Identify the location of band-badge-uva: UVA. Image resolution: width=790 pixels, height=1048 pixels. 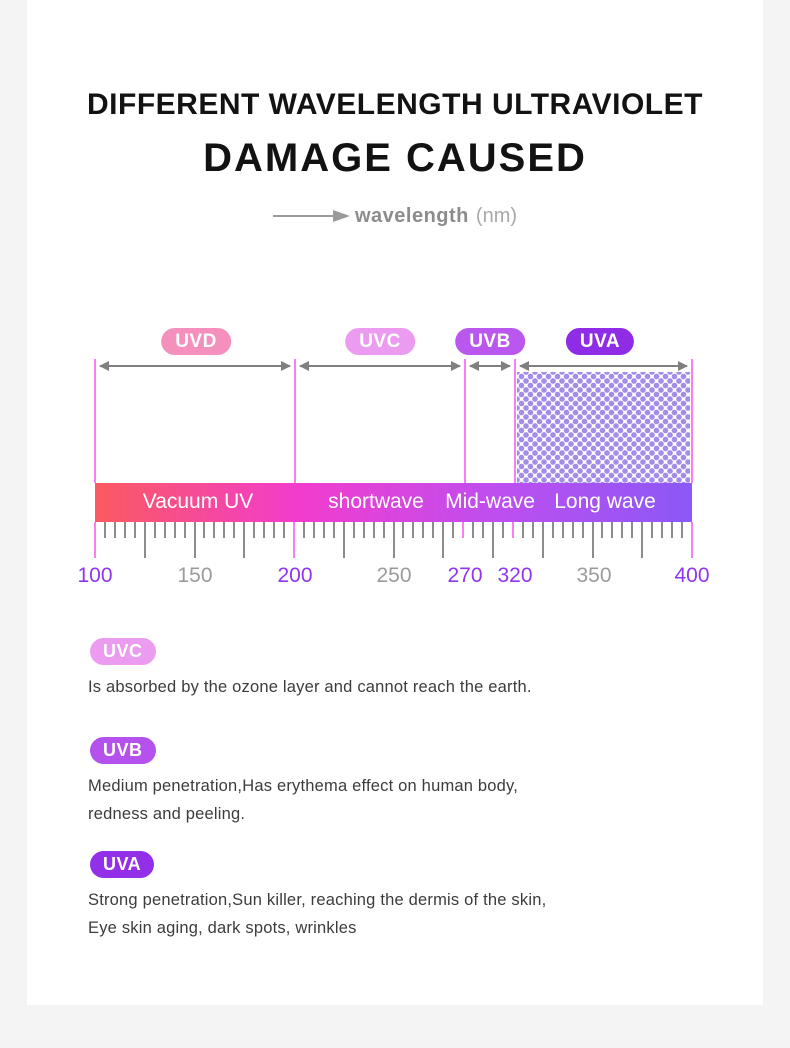
(600, 341).